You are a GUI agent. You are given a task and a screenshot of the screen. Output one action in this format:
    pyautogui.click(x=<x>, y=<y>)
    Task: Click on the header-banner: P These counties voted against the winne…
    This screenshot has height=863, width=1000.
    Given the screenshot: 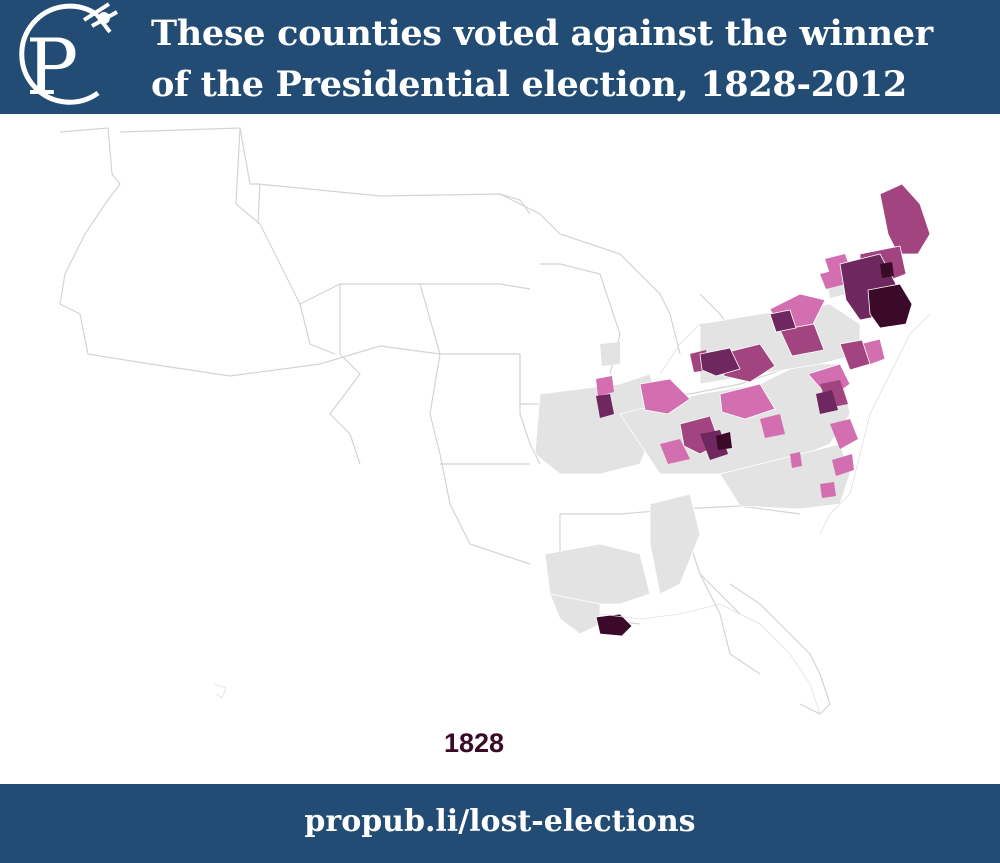 What is the action you would take?
    pyautogui.click(x=500, y=57)
    